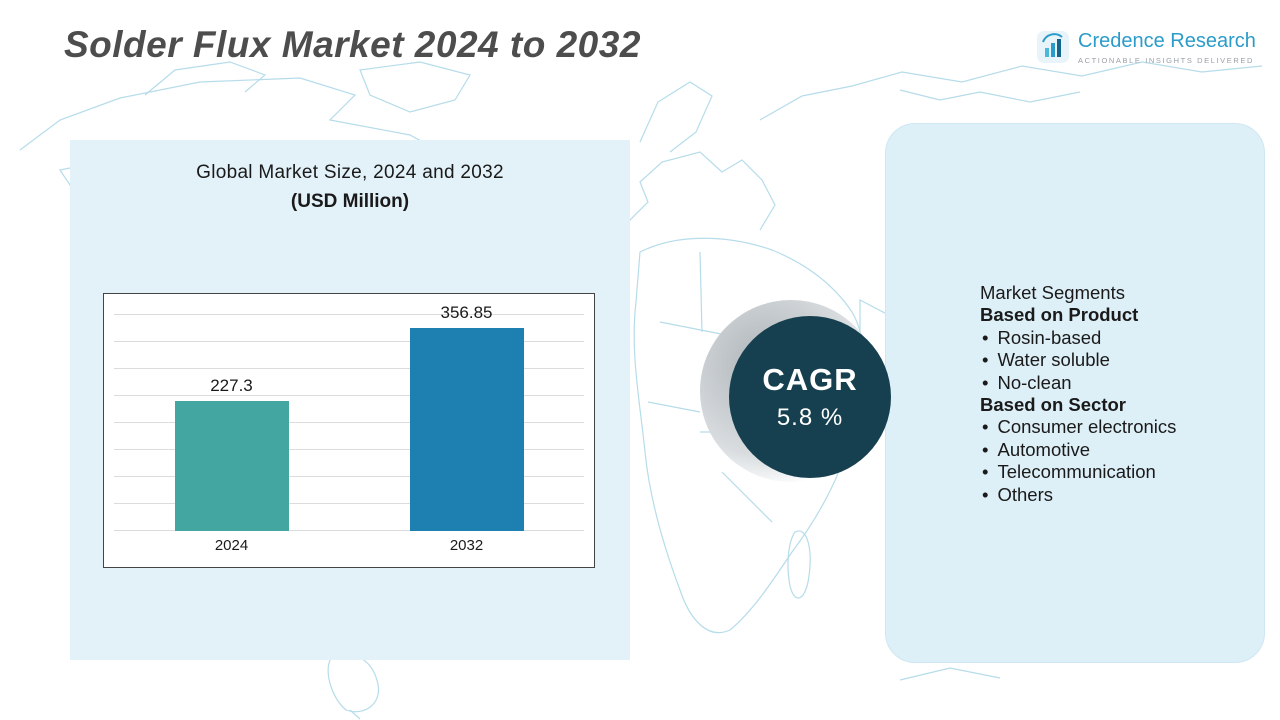  Describe the element at coordinates (1115, 427) in the screenshot. I see `segment-item: Consumer electronics` at that location.